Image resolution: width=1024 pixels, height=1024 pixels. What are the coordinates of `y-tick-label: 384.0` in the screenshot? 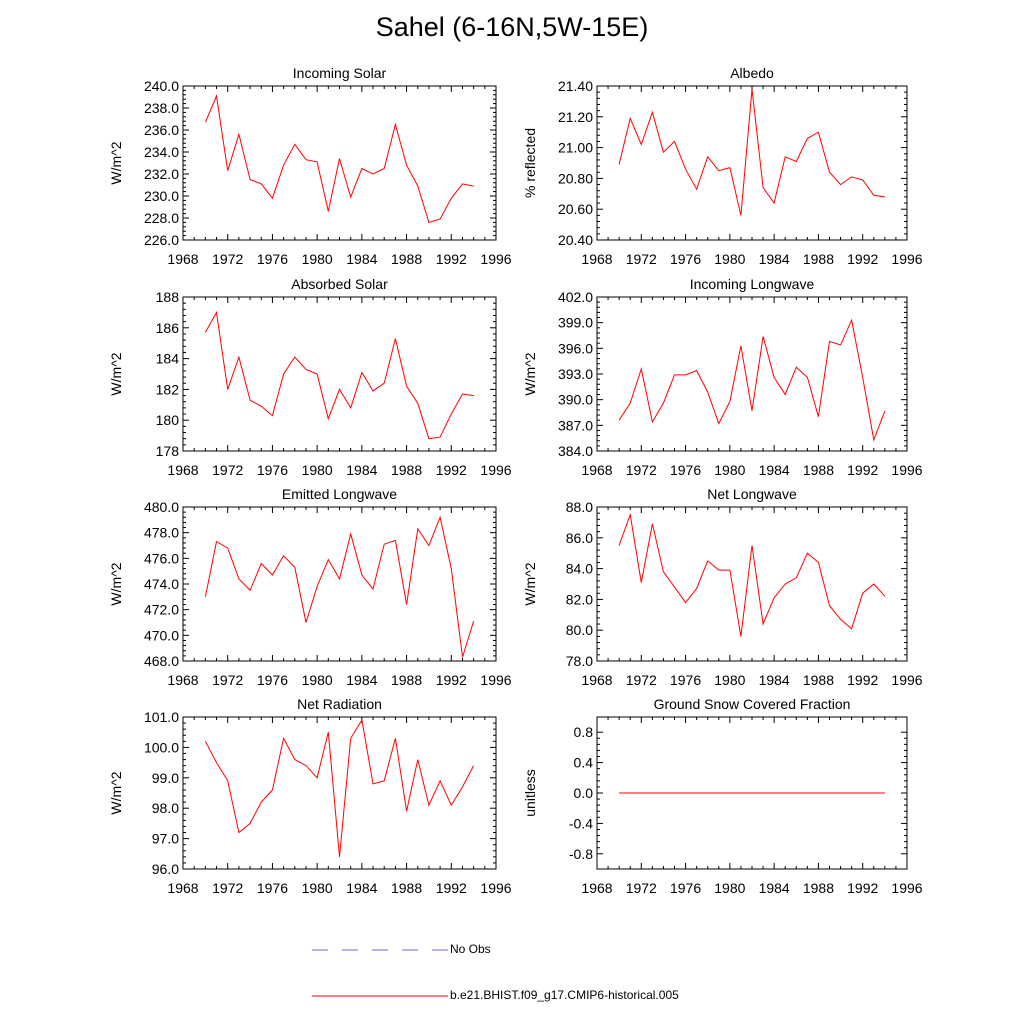 It's located at (575, 451).